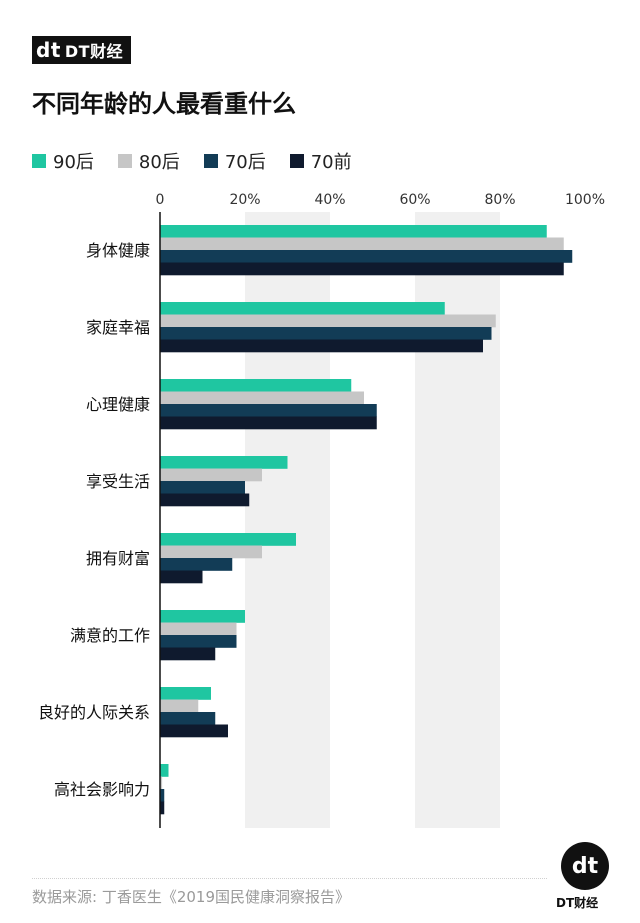 The width and height of the screenshot is (640, 923). I want to click on footer-divider, so click(289, 879).